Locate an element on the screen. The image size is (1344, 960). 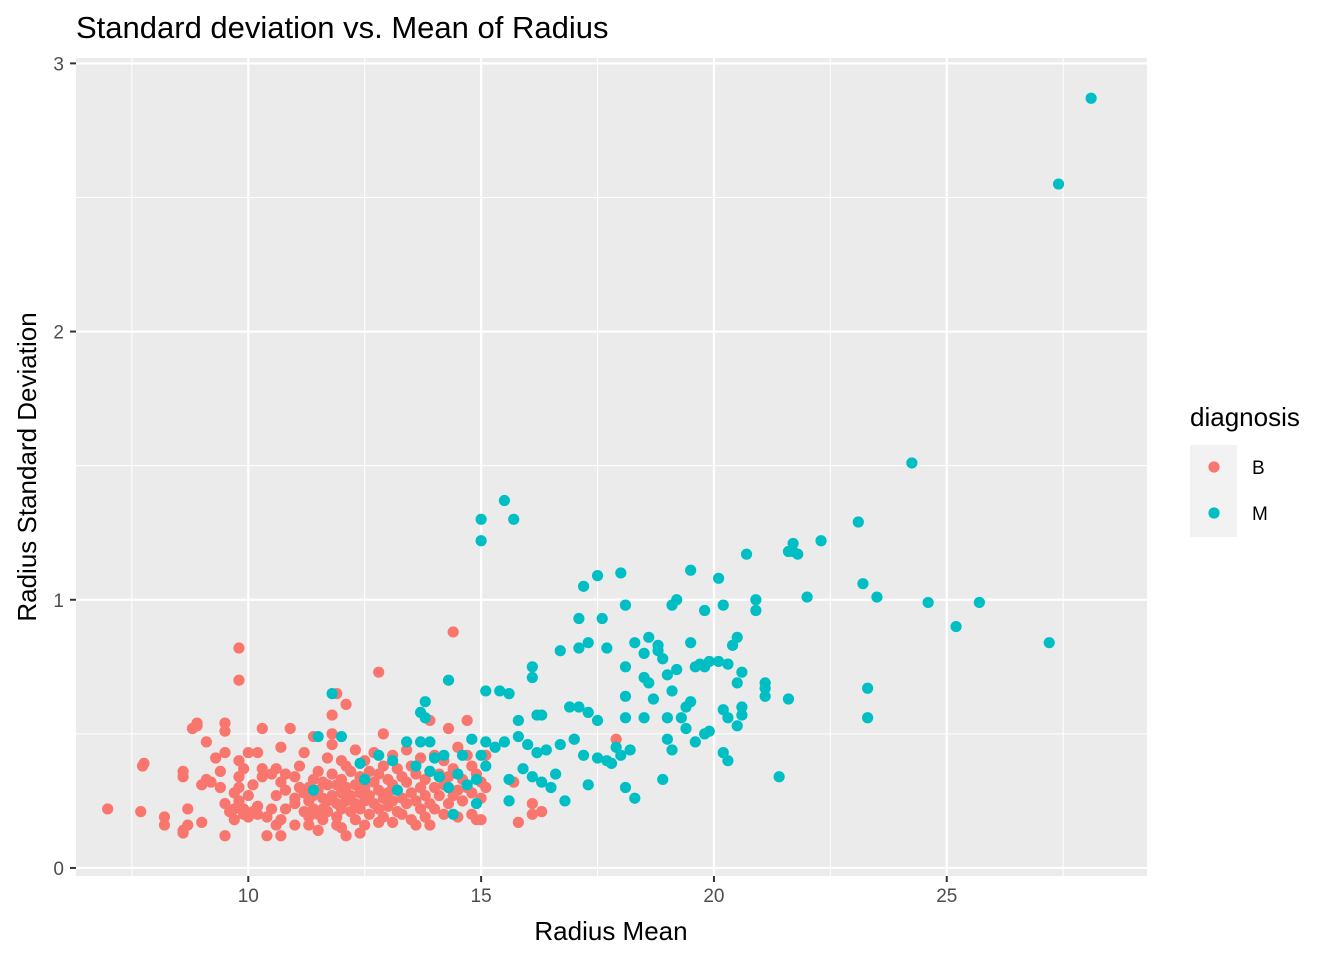
legend-entries: BM is located at coordinates (1229, 491).